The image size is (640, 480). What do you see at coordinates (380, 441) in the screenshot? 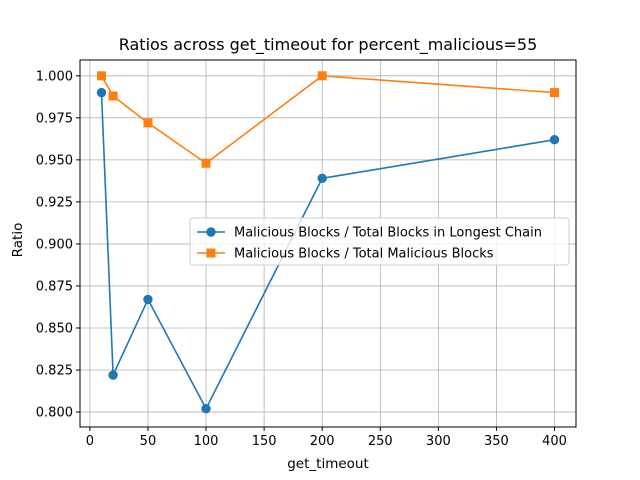
I see `x-tick-label: 250` at bounding box center [380, 441].